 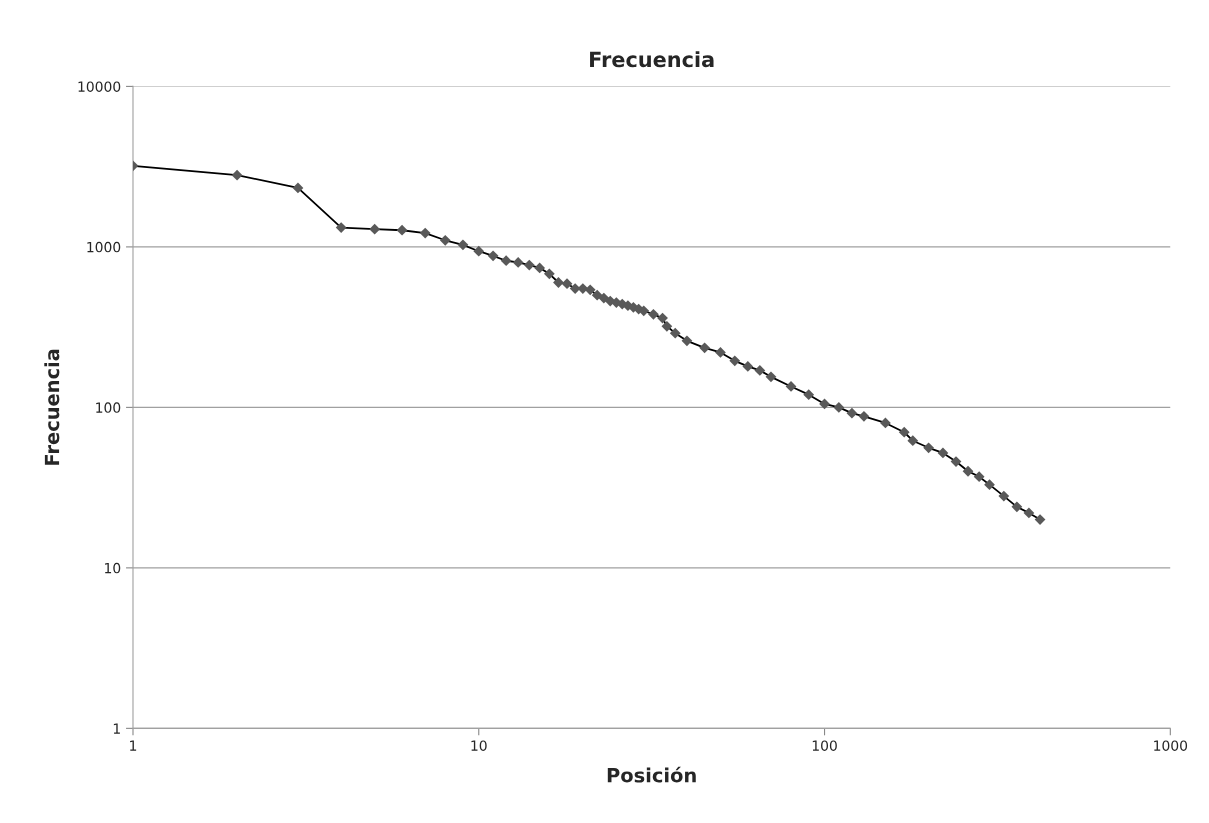 I want to click on x-tick-label: 1000, so click(x=1171, y=745).